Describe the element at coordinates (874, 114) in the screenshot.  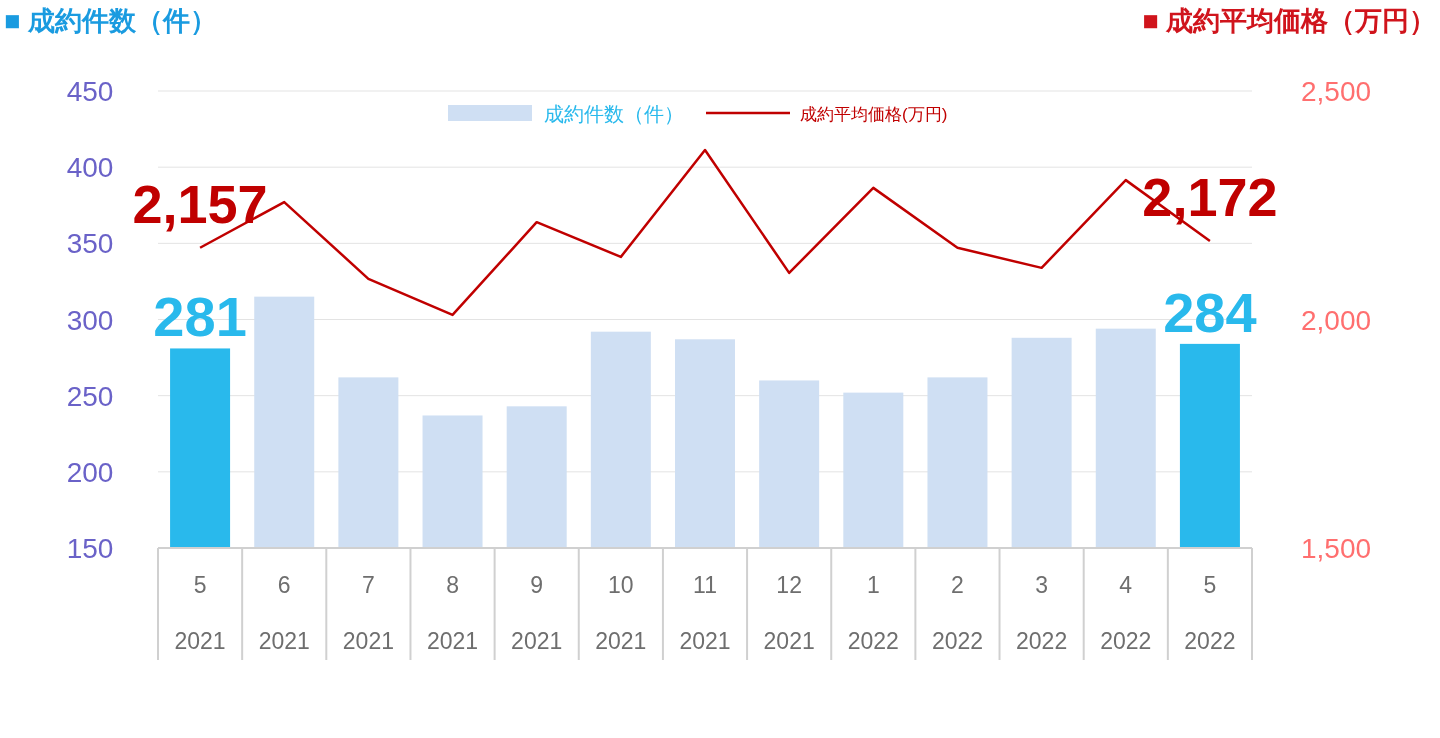
I see `legend-label: 成約平均価格(万円)` at that location.